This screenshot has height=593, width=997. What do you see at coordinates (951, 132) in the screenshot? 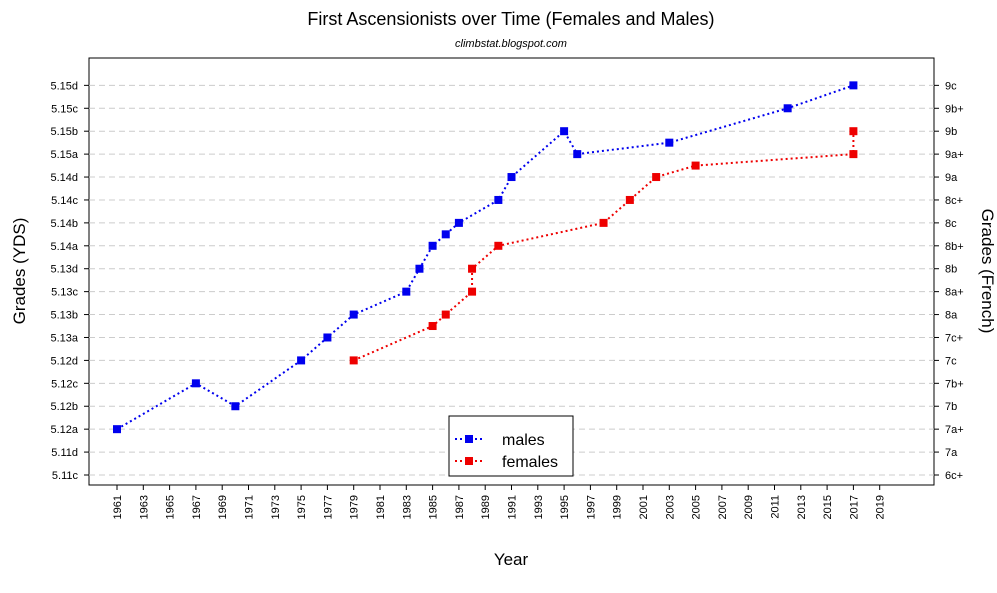
I see `y-tick-label-right: 9b` at bounding box center [951, 132].